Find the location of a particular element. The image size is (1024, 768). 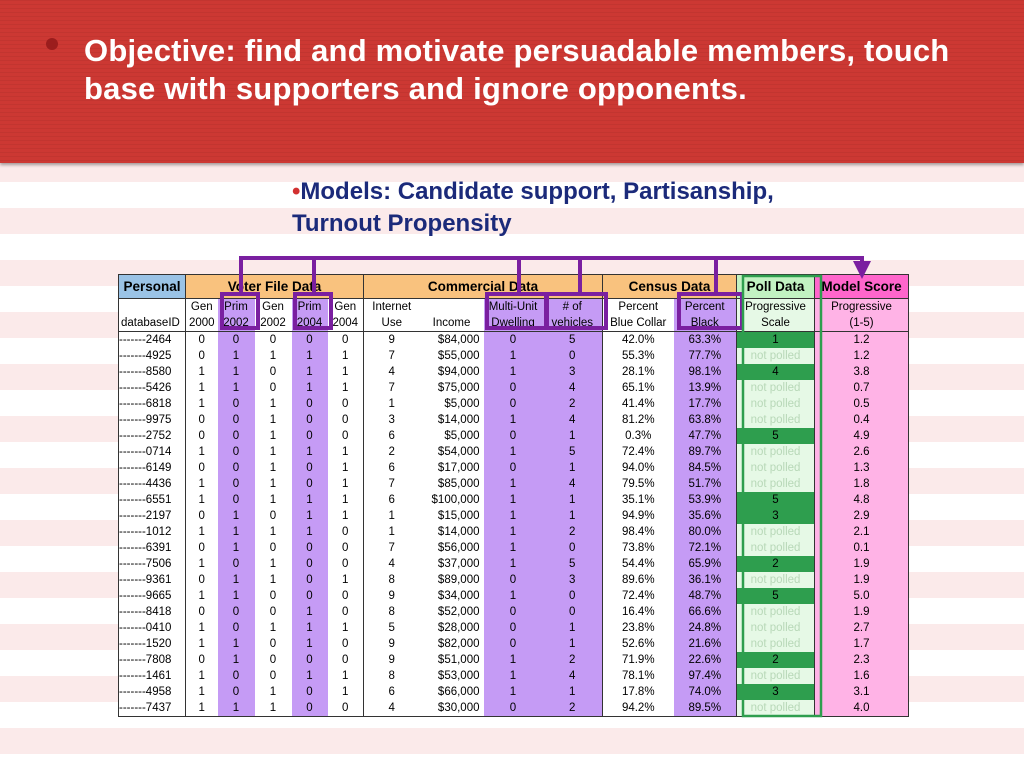

cell-bluecollar: 71.9% is located at coordinates (638, 660).